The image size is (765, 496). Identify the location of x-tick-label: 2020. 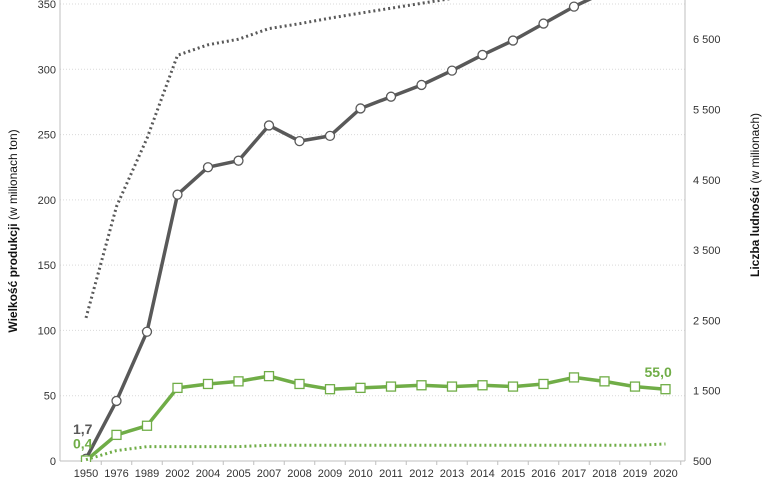
(665, 474).